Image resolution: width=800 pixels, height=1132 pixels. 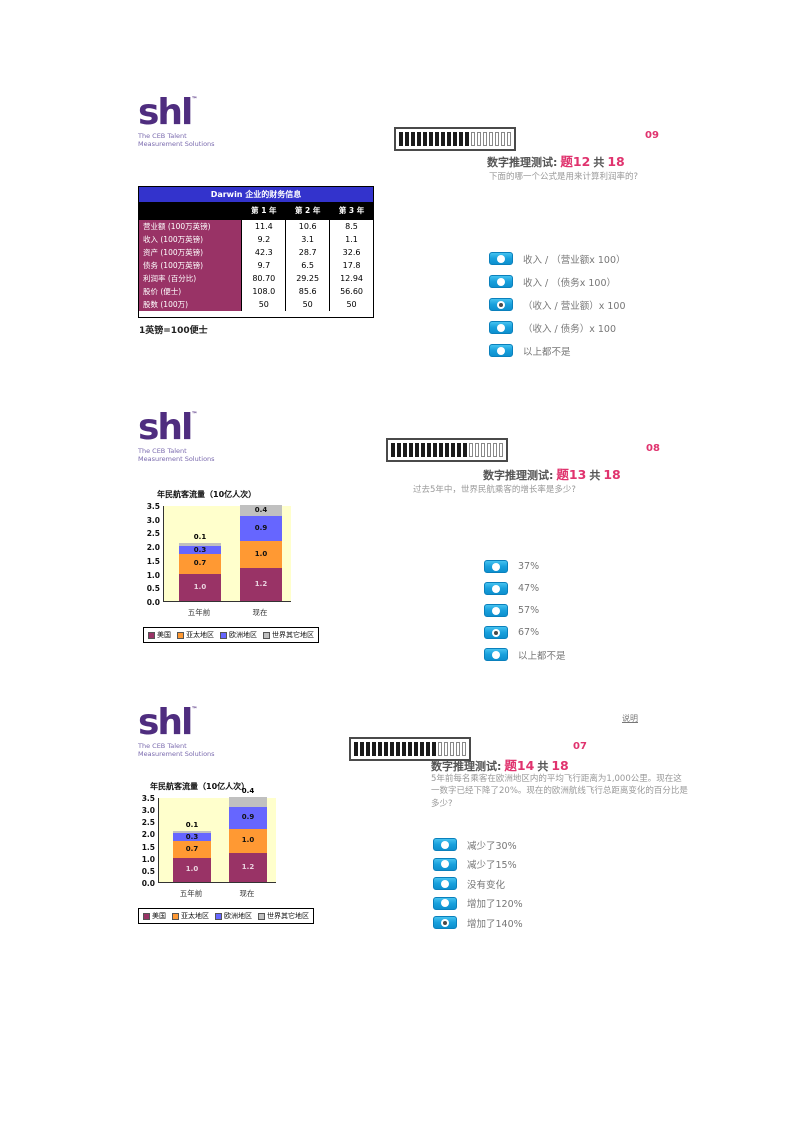 What do you see at coordinates (478, 884) in the screenshot?
I see `answer-option: 没有变化` at bounding box center [478, 884].